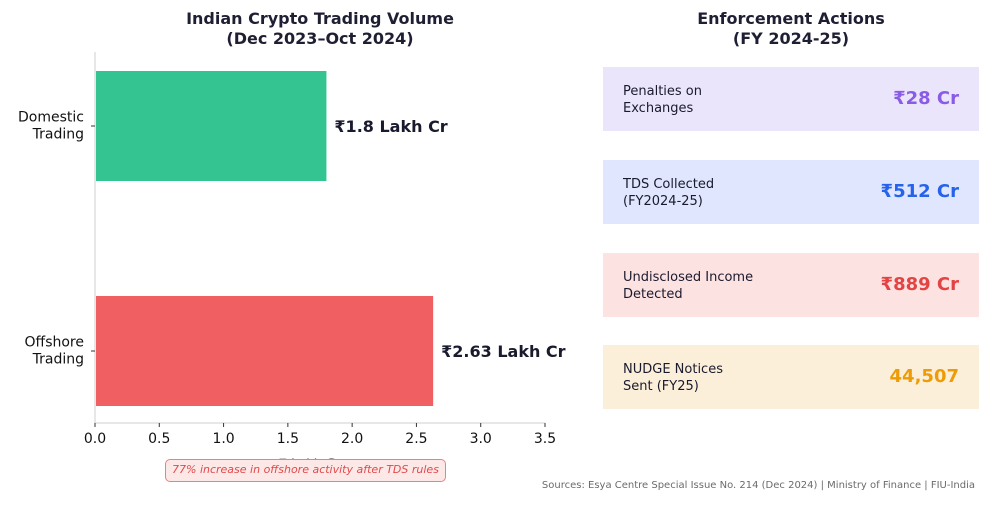  What do you see at coordinates (54, 351) in the screenshot?
I see `category-label: Offshore Trading` at bounding box center [54, 351].